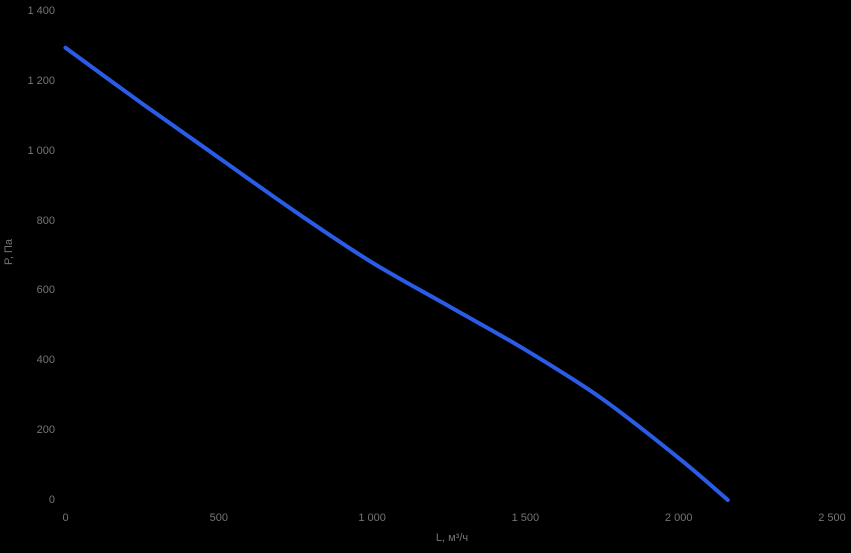 This screenshot has width=851, height=553. What do you see at coordinates (41, 11) in the screenshot?
I see `y-tick-label: 1 400` at bounding box center [41, 11].